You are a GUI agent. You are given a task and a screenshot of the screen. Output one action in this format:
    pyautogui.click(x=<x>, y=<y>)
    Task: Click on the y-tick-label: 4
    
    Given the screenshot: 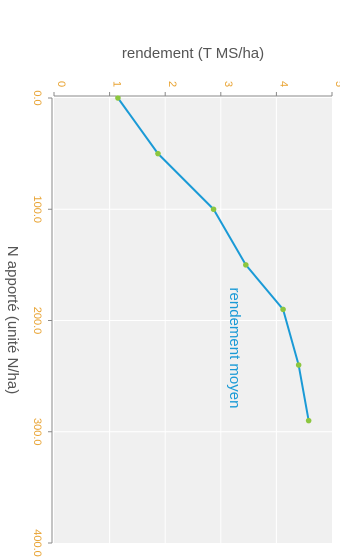 What is the action you would take?
    pyautogui.click(x=283, y=84)
    